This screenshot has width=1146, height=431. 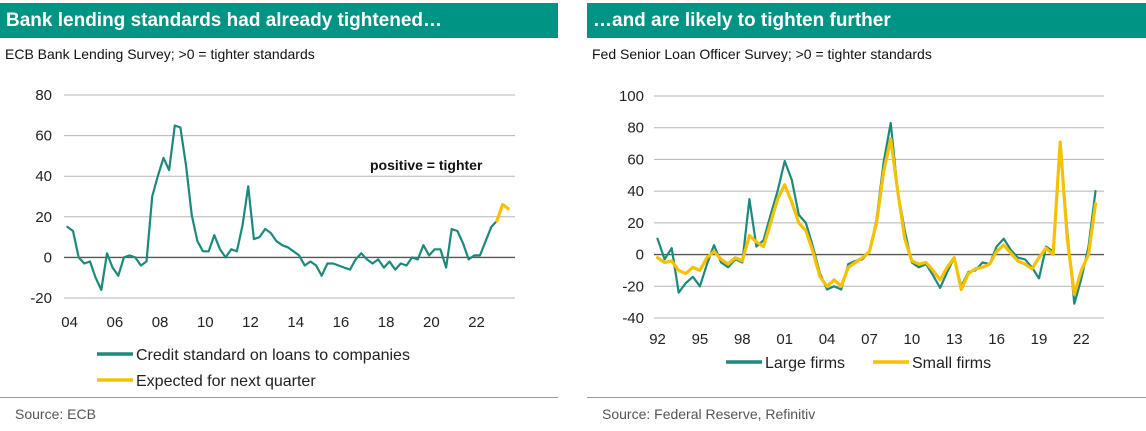 What do you see at coordinates (700, 339) in the screenshot?
I see `x-tick-label: 95` at bounding box center [700, 339].